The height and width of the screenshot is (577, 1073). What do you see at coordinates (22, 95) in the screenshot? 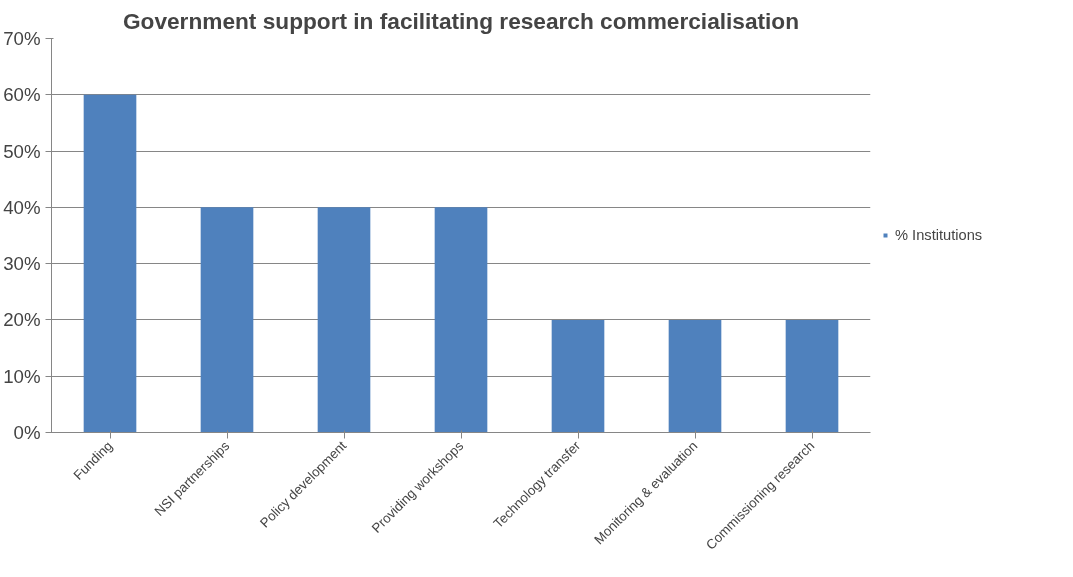
I see `y-tick-label: 60%` at bounding box center [22, 95].